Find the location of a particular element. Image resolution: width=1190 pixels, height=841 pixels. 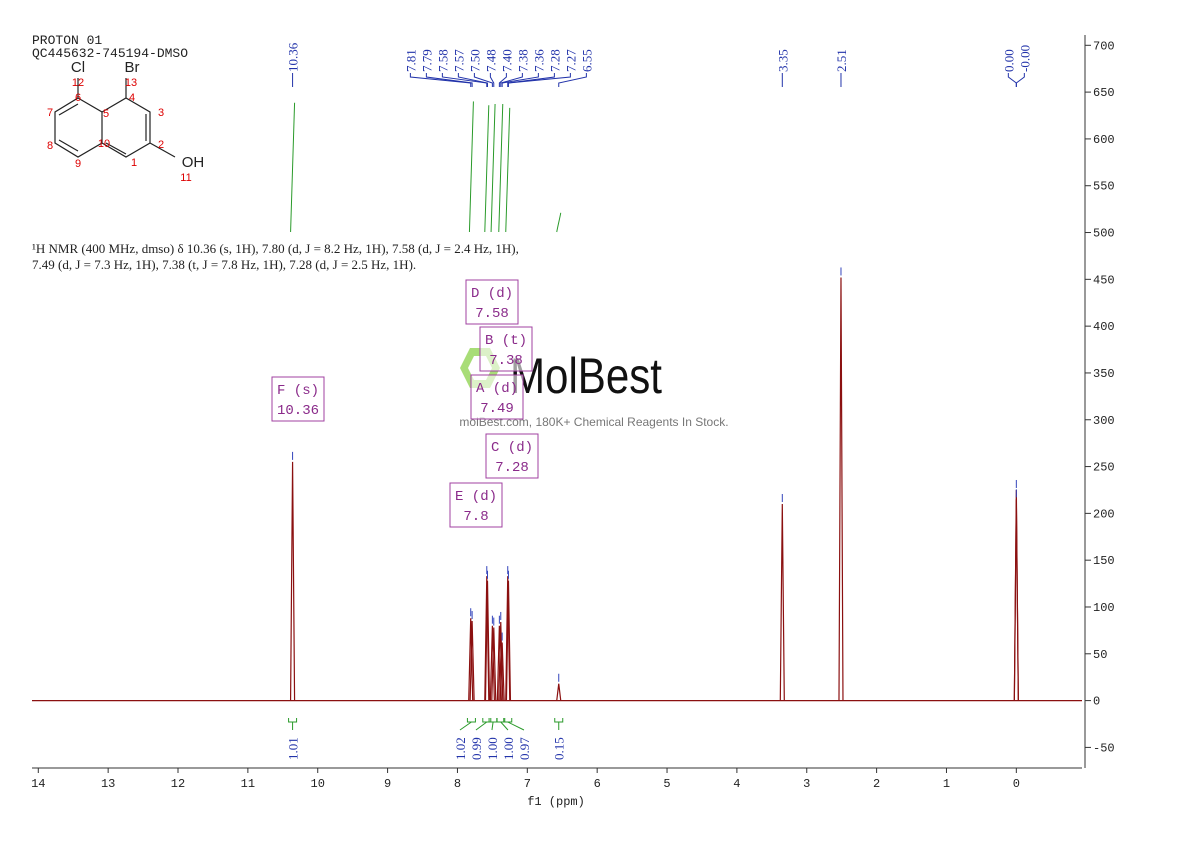

atom-number: 4 is located at coordinates (132, 98).